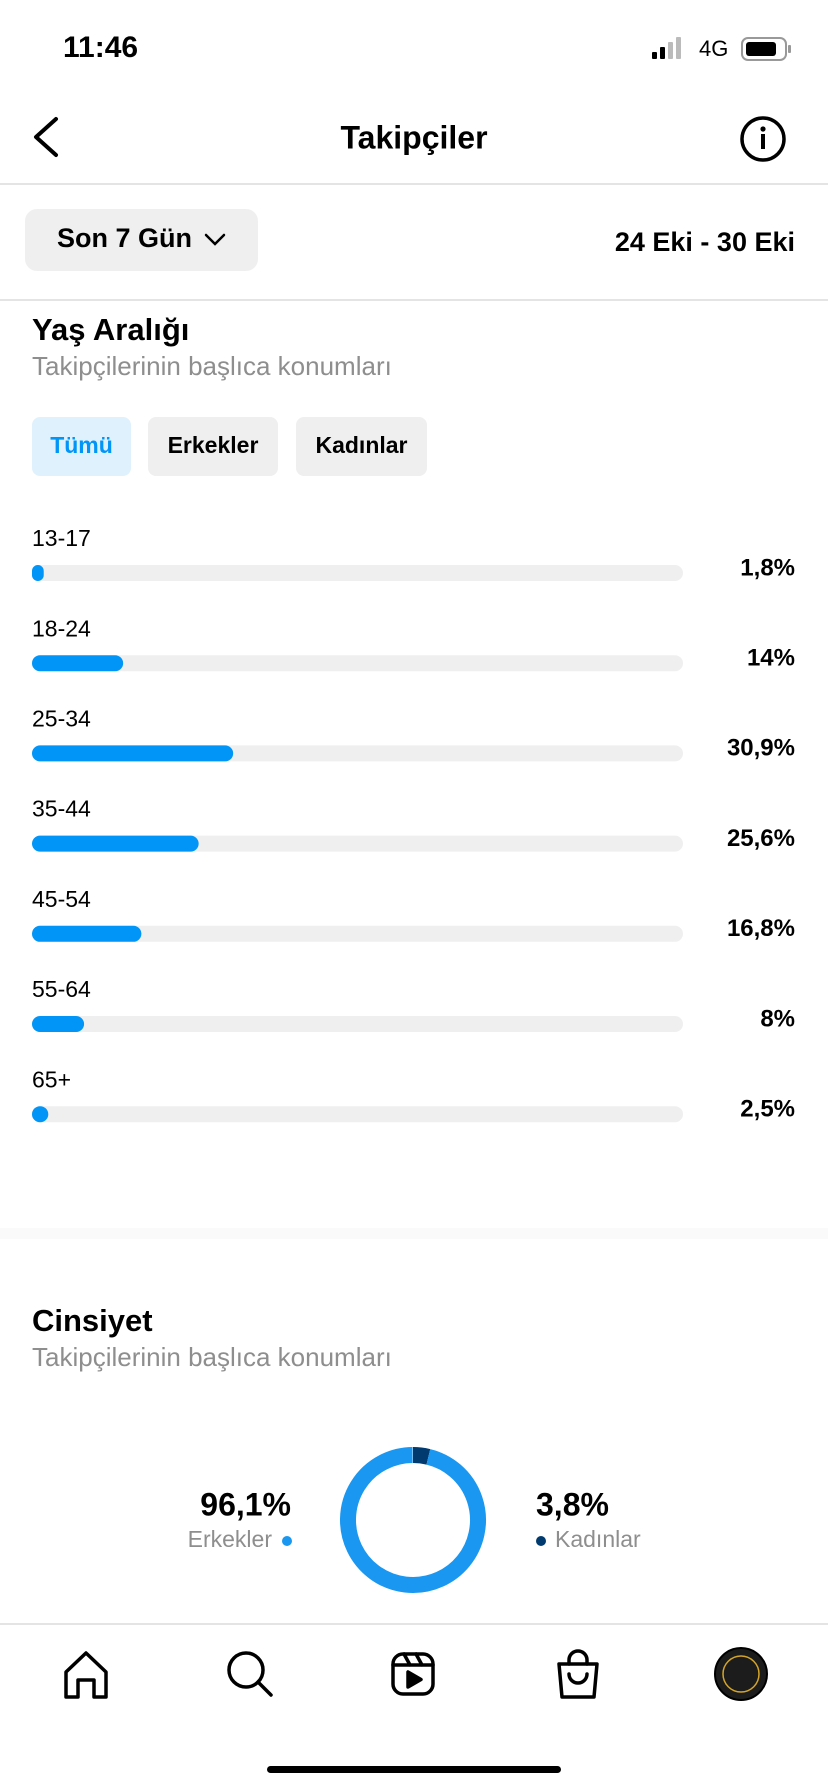  What do you see at coordinates (124, 238) in the screenshot?
I see `period: Son 7 Gün` at bounding box center [124, 238].